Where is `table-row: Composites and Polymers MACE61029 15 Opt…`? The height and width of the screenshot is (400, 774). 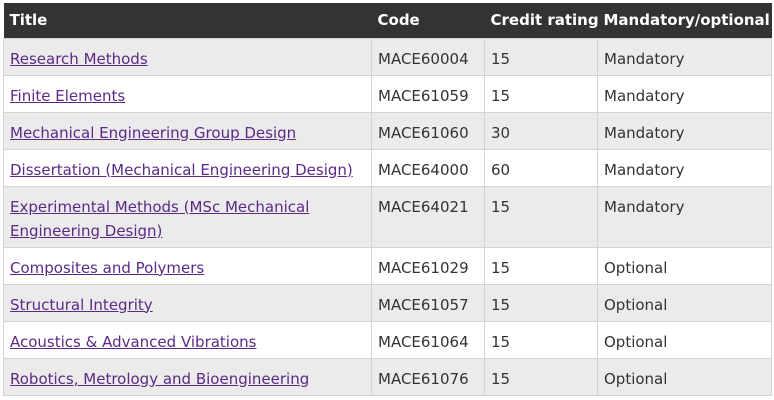
table-row: Composites and Polymers MACE61029 15 Opt… is located at coordinates (387, 265).